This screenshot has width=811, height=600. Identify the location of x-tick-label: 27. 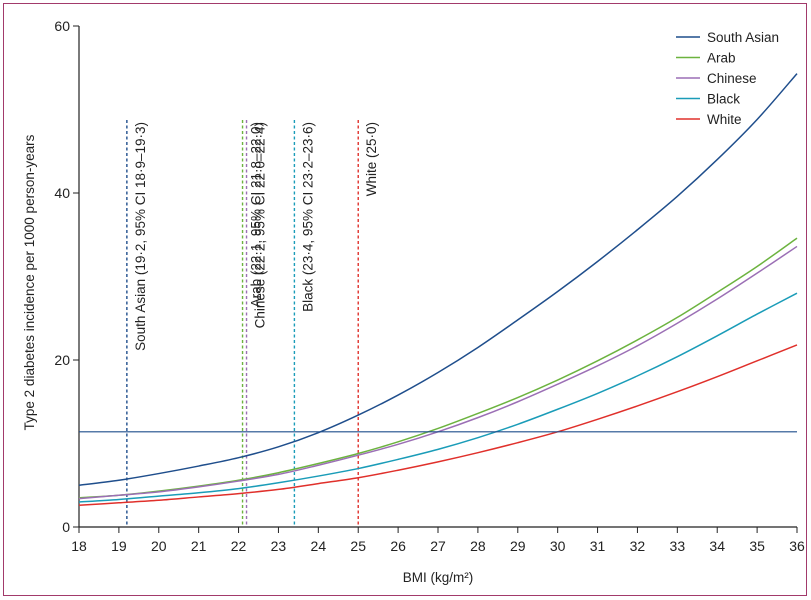
(438, 546).